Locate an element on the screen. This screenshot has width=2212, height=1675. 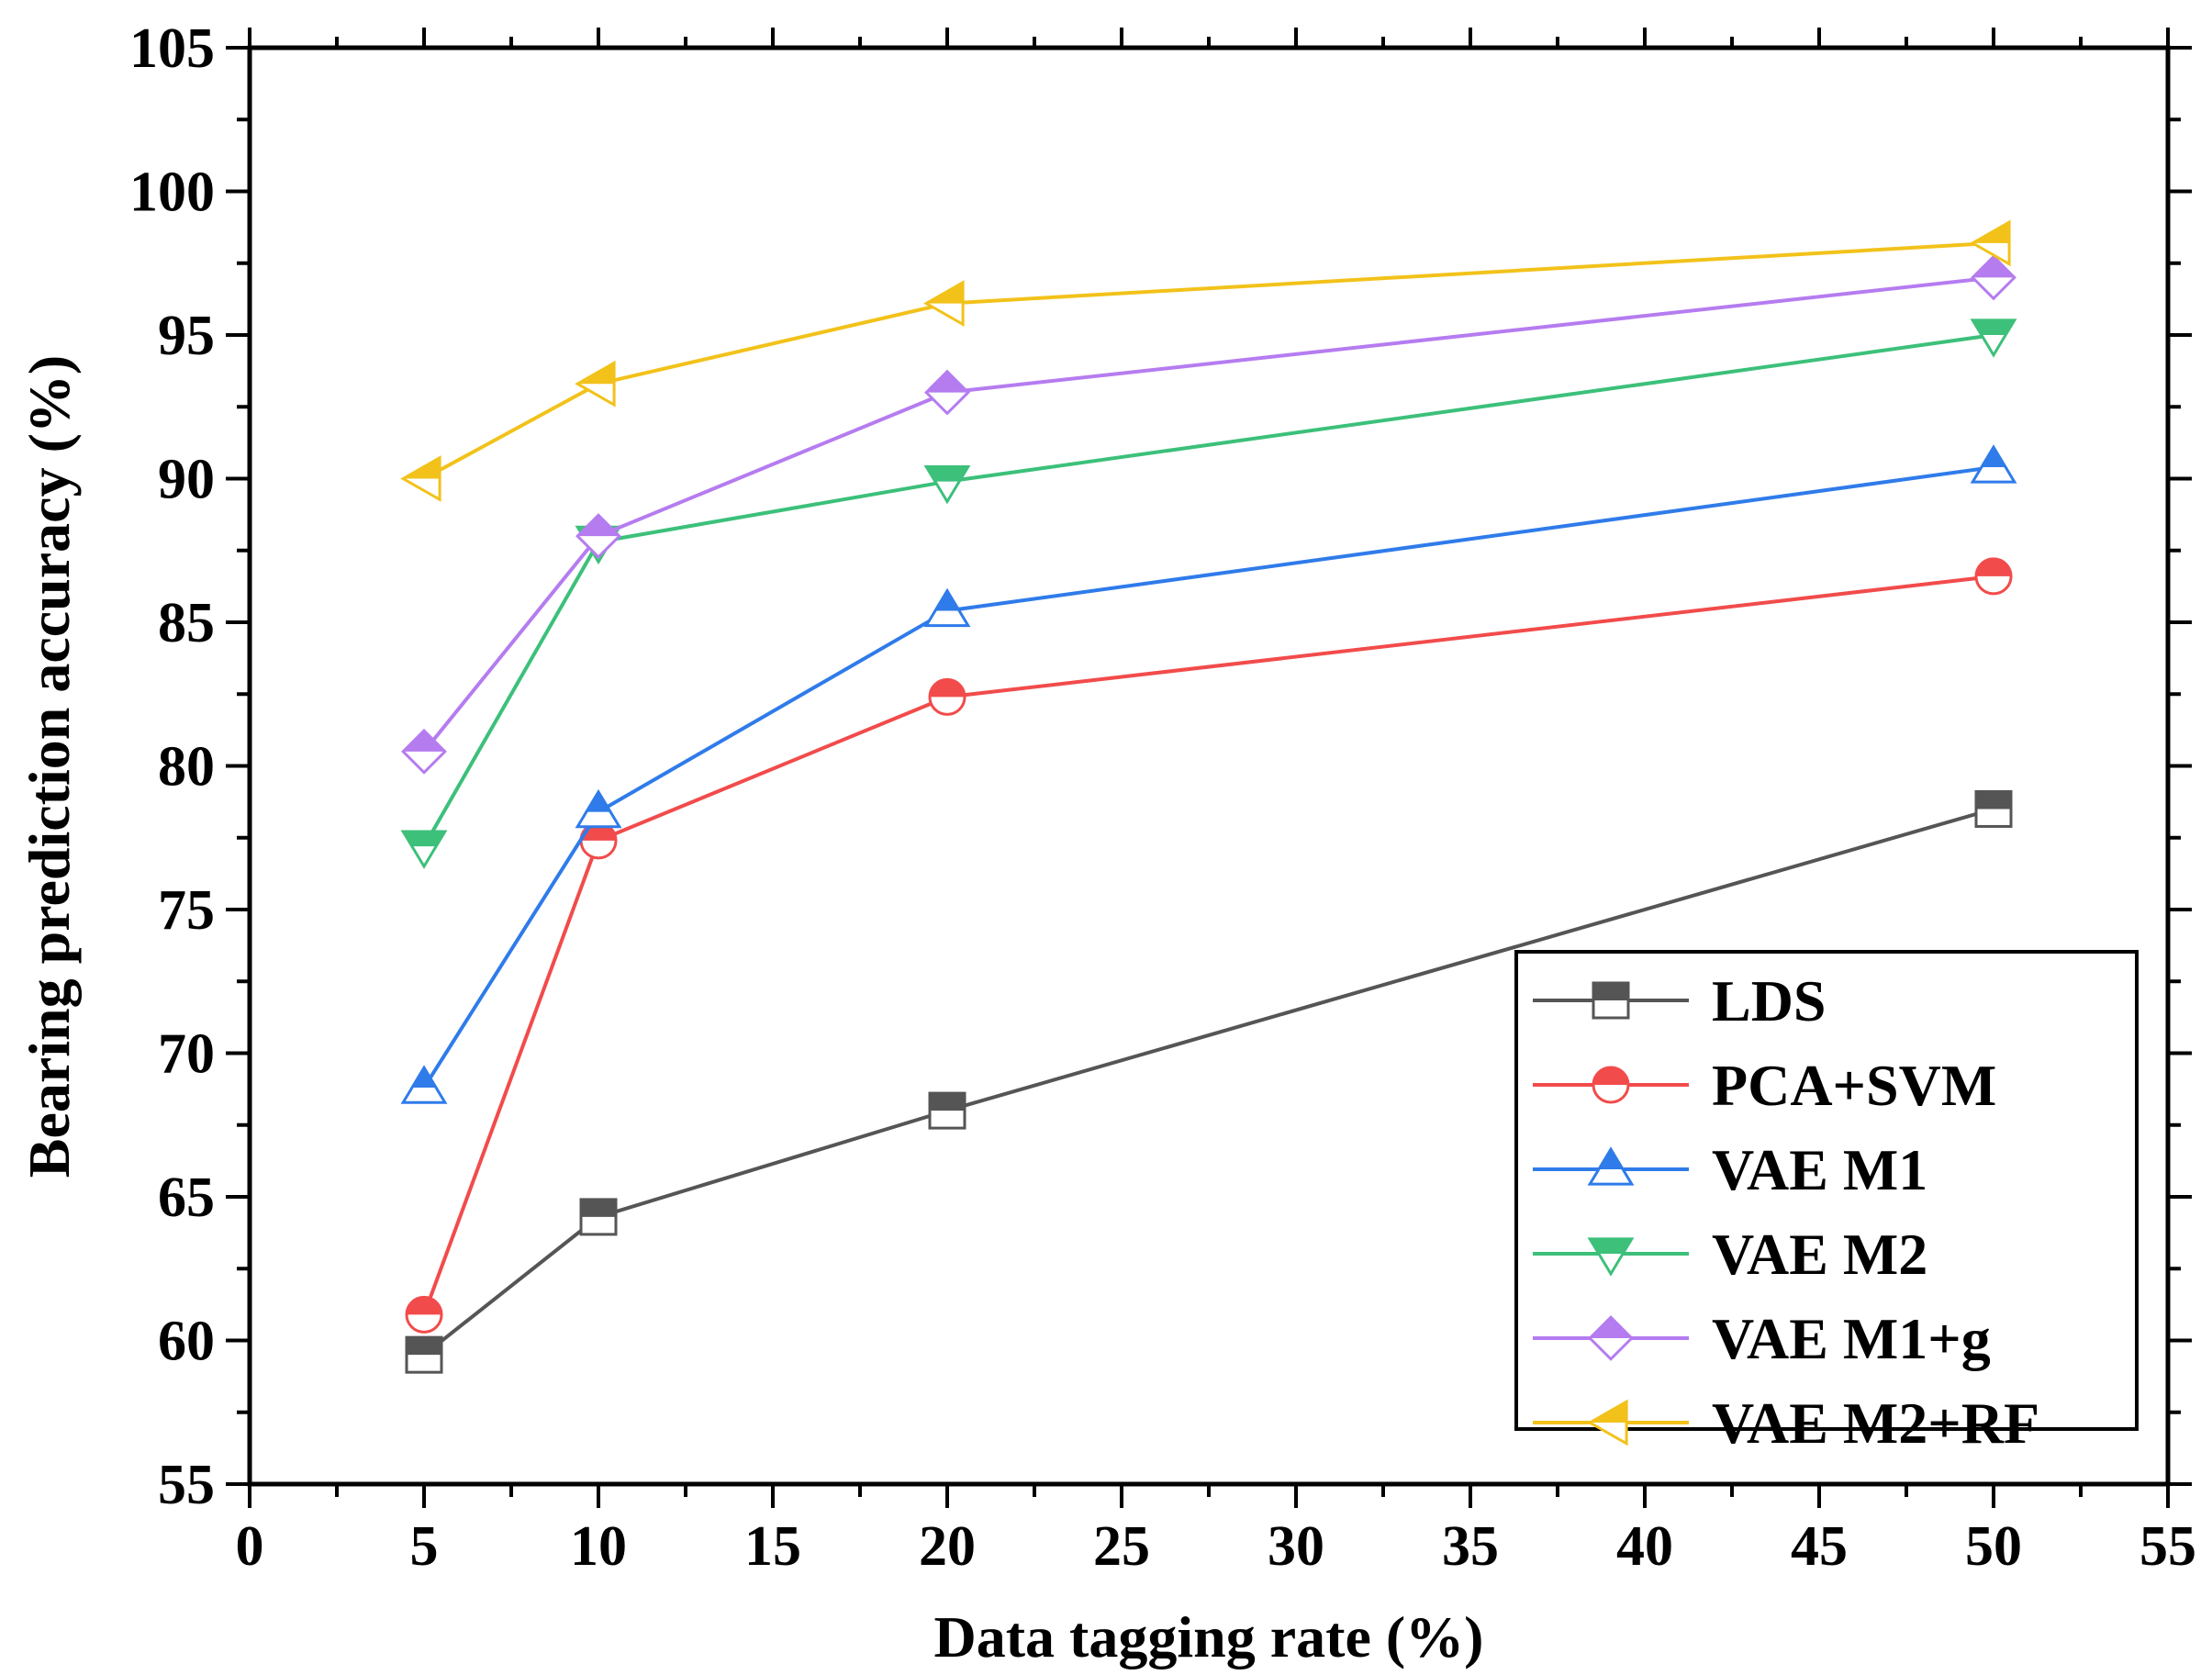
legend-label: VAE M2 is located at coordinates (1819, 1254).